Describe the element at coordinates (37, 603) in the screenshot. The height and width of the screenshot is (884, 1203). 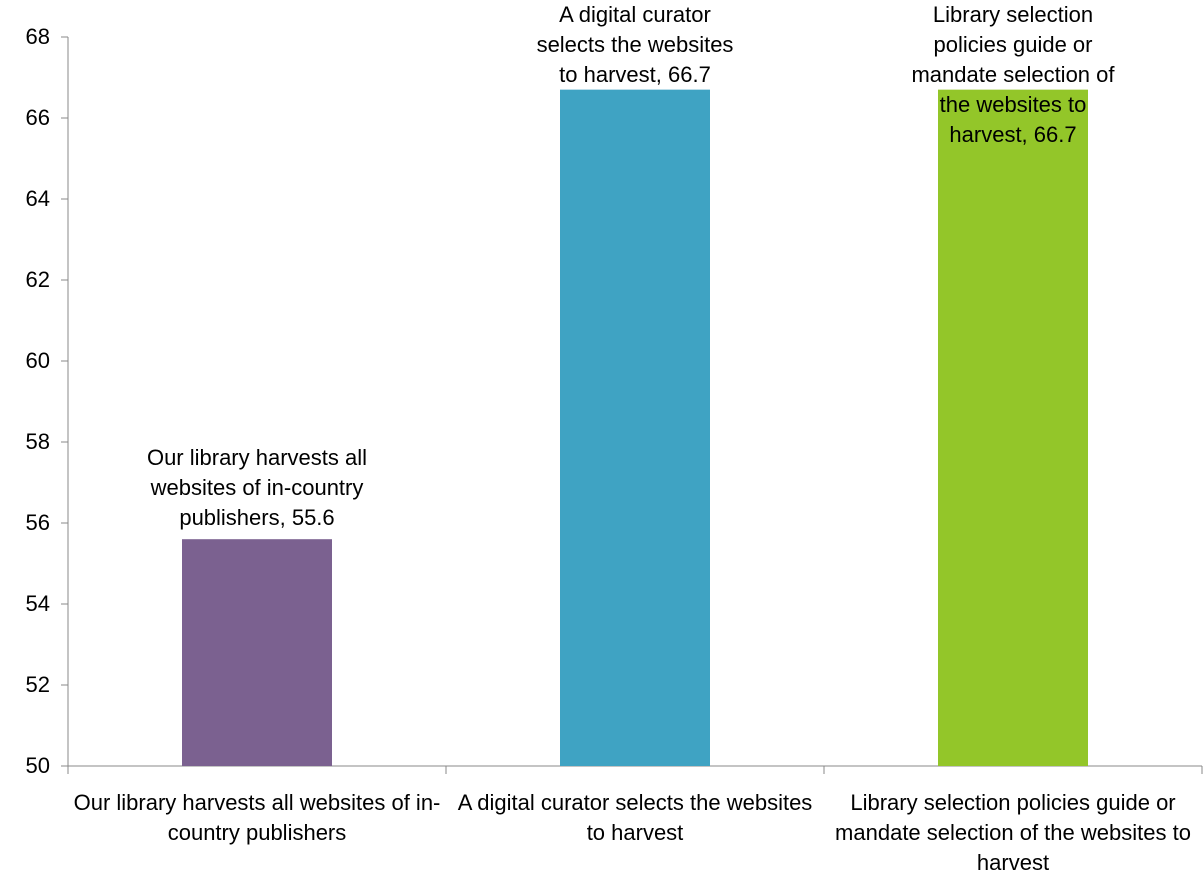
I see `y-tick-label: 54` at that location.